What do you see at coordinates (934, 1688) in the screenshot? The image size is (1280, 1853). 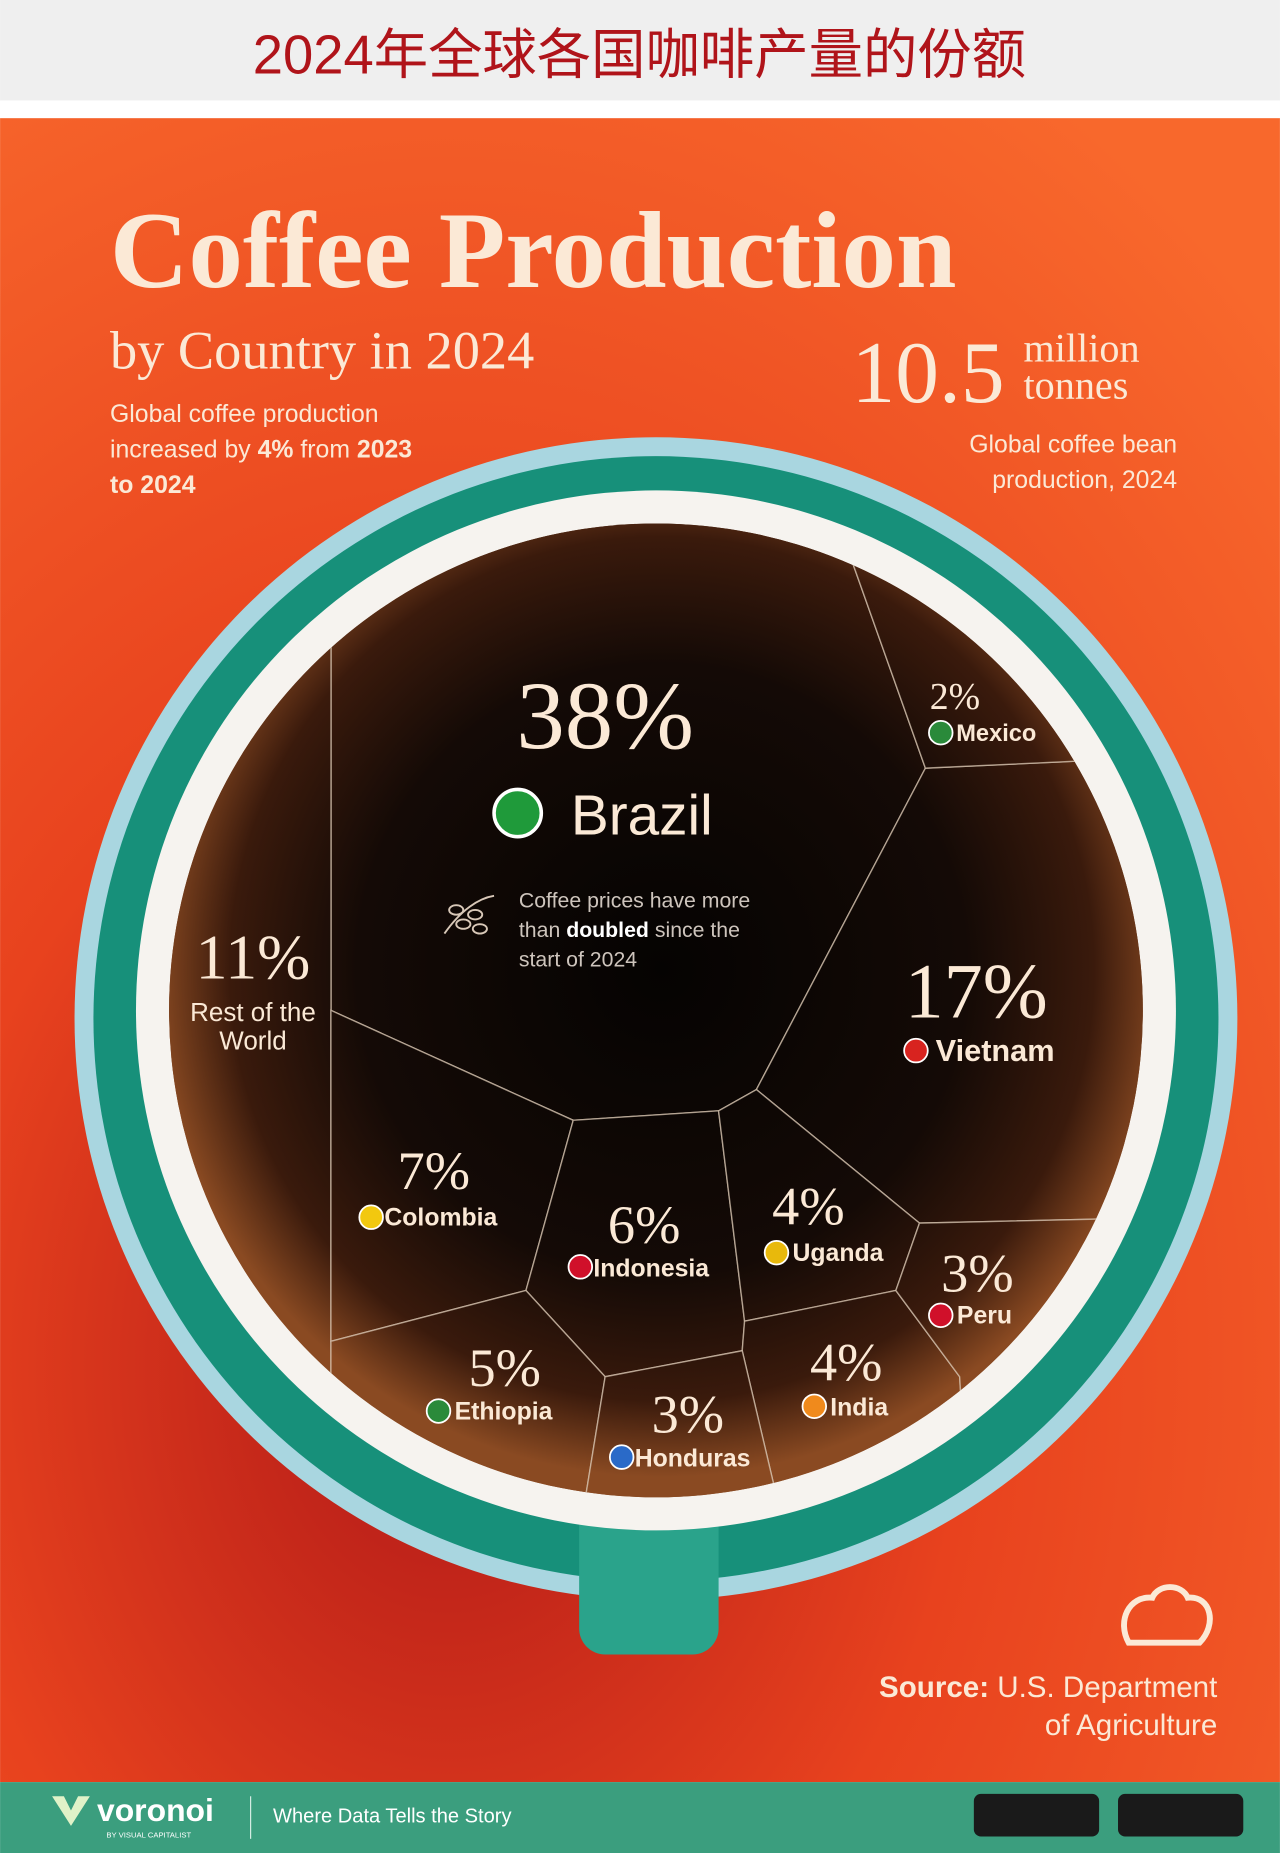 I see `source-label: Source:` at bounding box center [934, 1688].